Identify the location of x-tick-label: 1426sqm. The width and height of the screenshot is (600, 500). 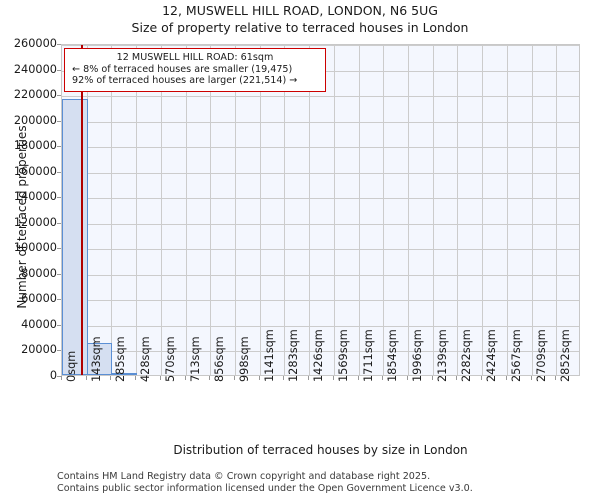
(318, 355).